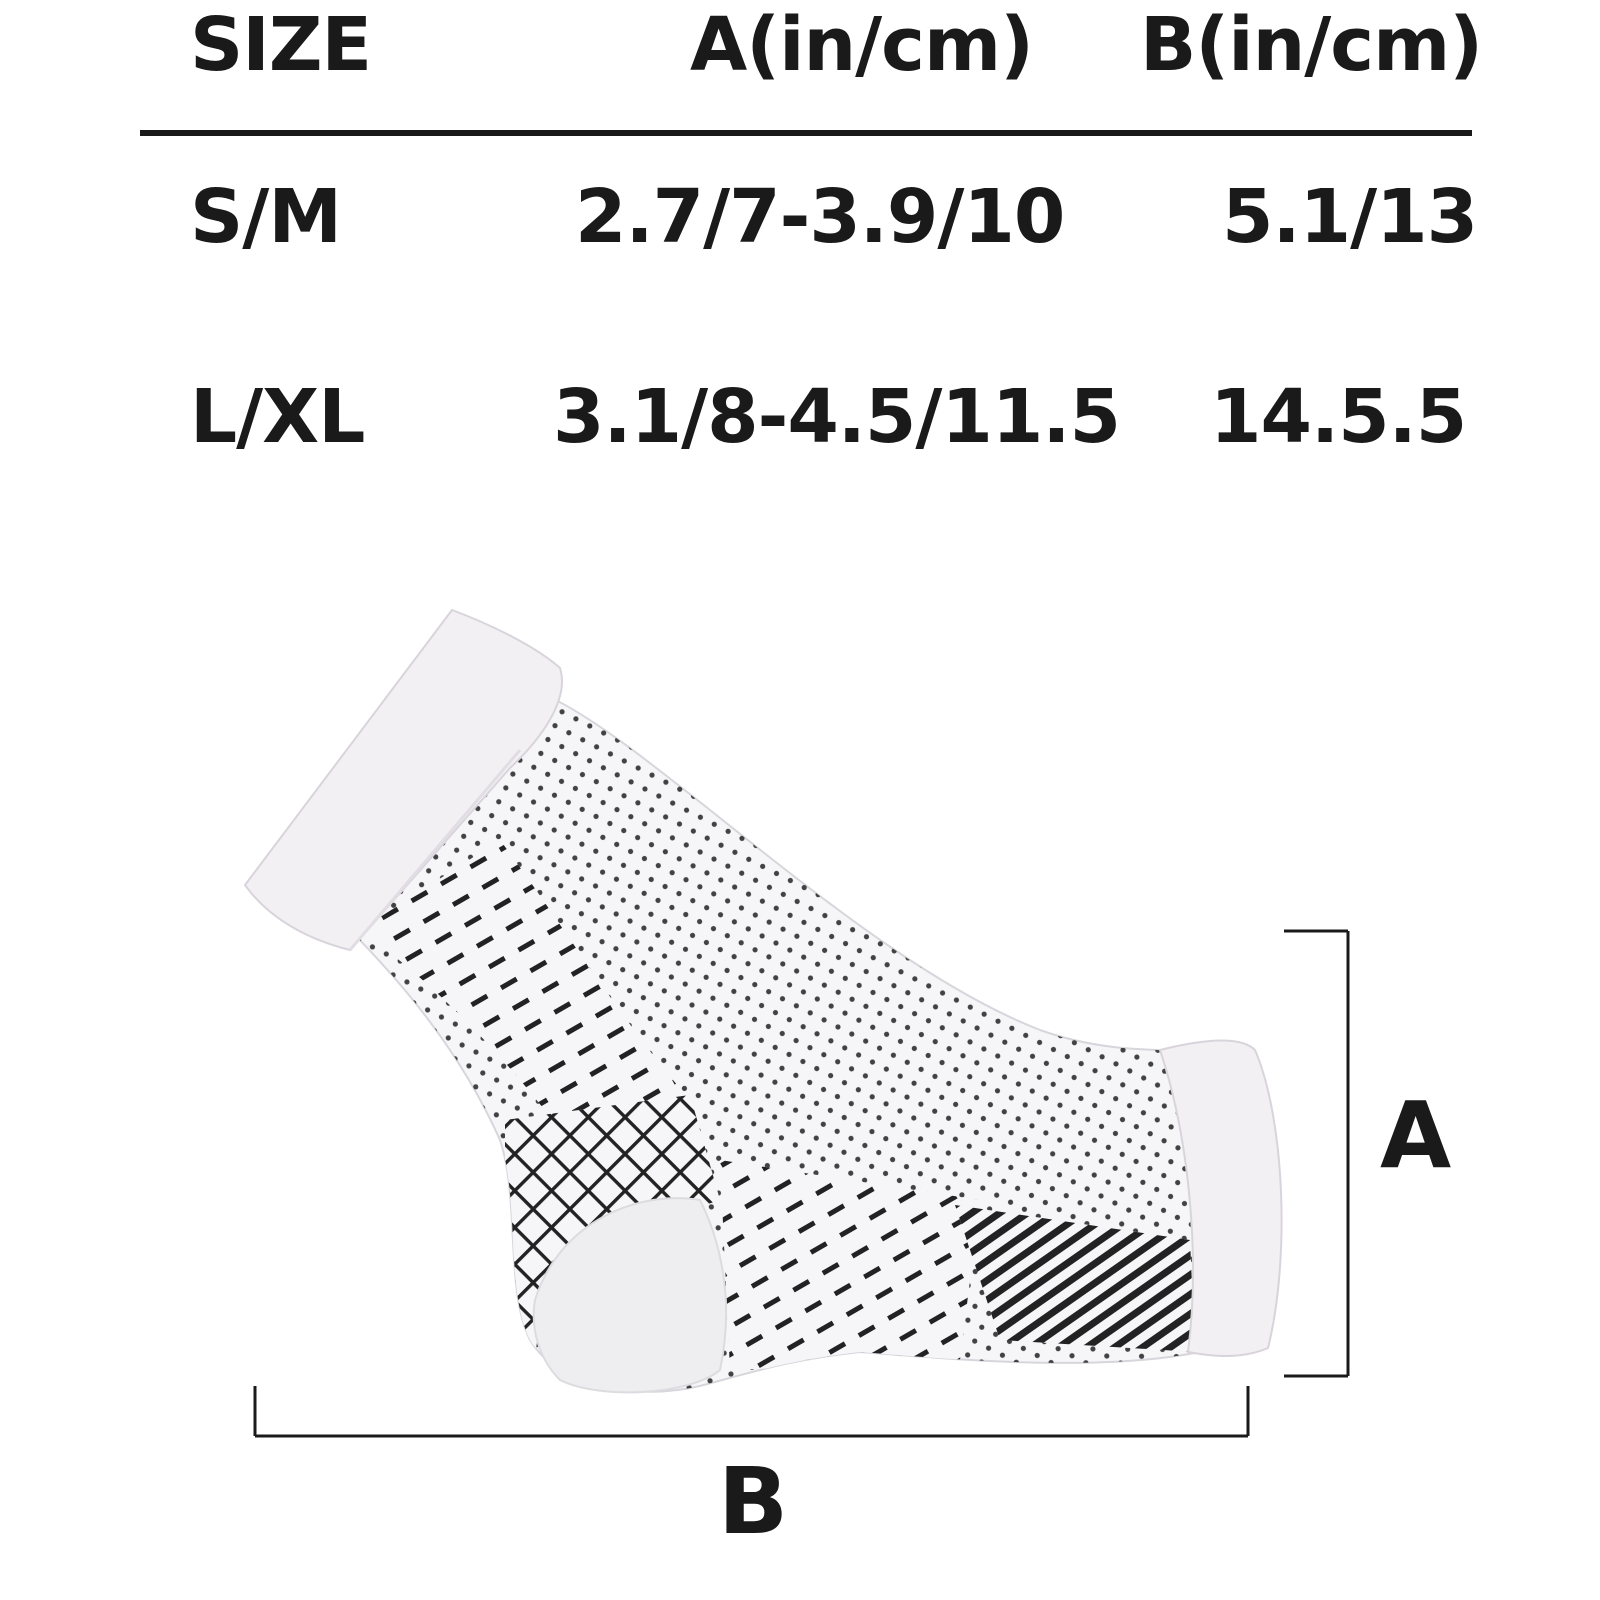 Image resolution: width=1600 pixels, height=1600 pixels. Describe the element at coordinates (1350, 217) in the screenshot. I see `row-sm-b: 5.1/13` at that location.